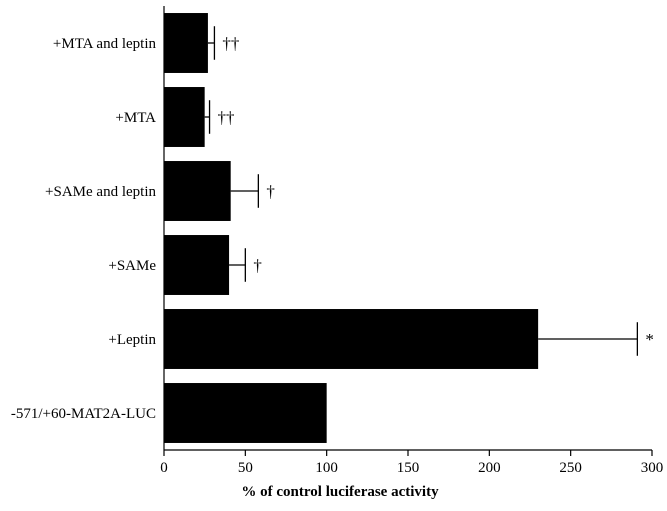 This screenshot has height=511, width=667. I want to click on x-ticks-layer: 0 50 100 150 200 250 300, so click(411, 463).